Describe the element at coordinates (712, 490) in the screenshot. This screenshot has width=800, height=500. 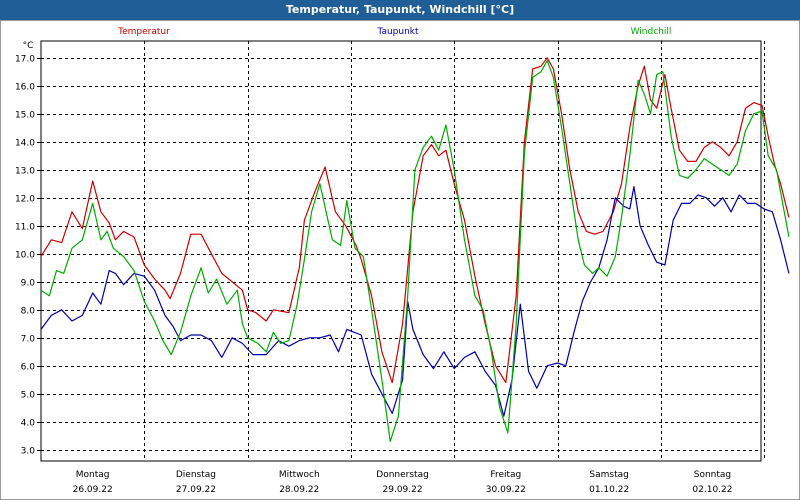
I see `x-date-label: 02.10.22` at that location.